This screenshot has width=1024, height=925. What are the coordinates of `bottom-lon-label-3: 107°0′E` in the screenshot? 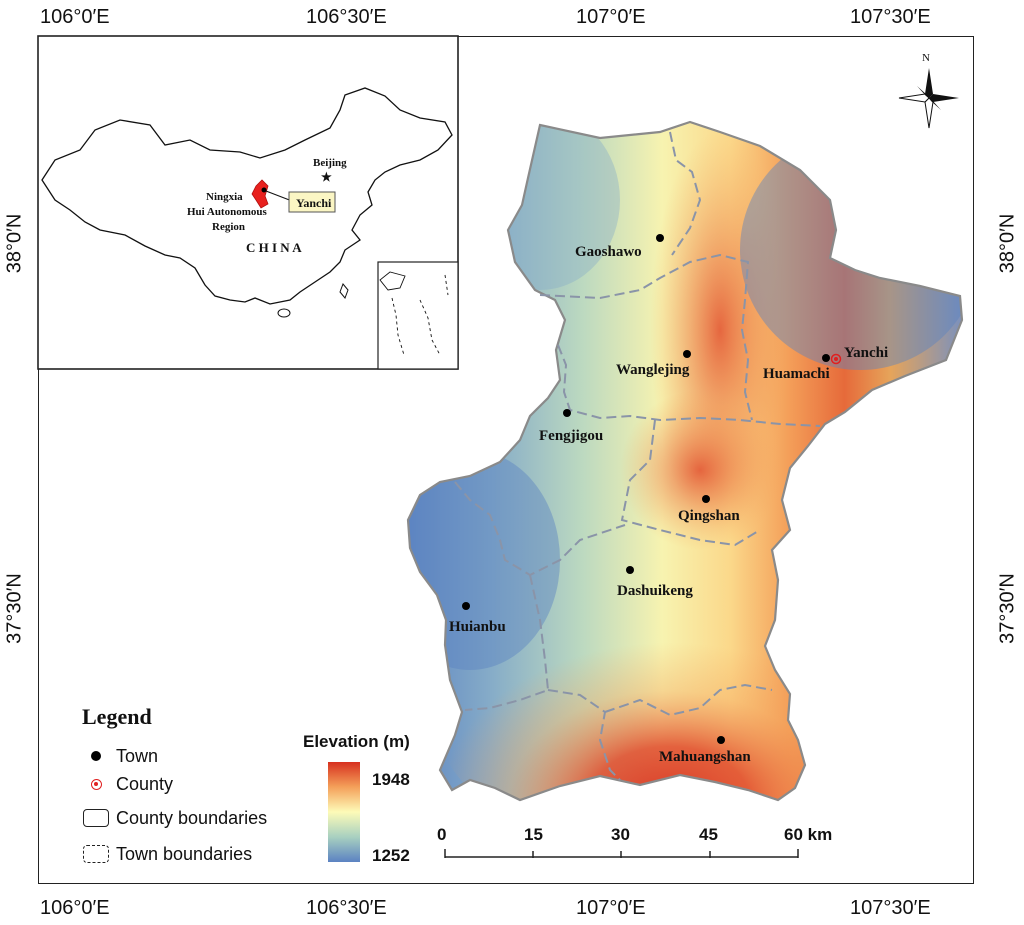 It's located at (611, 908).